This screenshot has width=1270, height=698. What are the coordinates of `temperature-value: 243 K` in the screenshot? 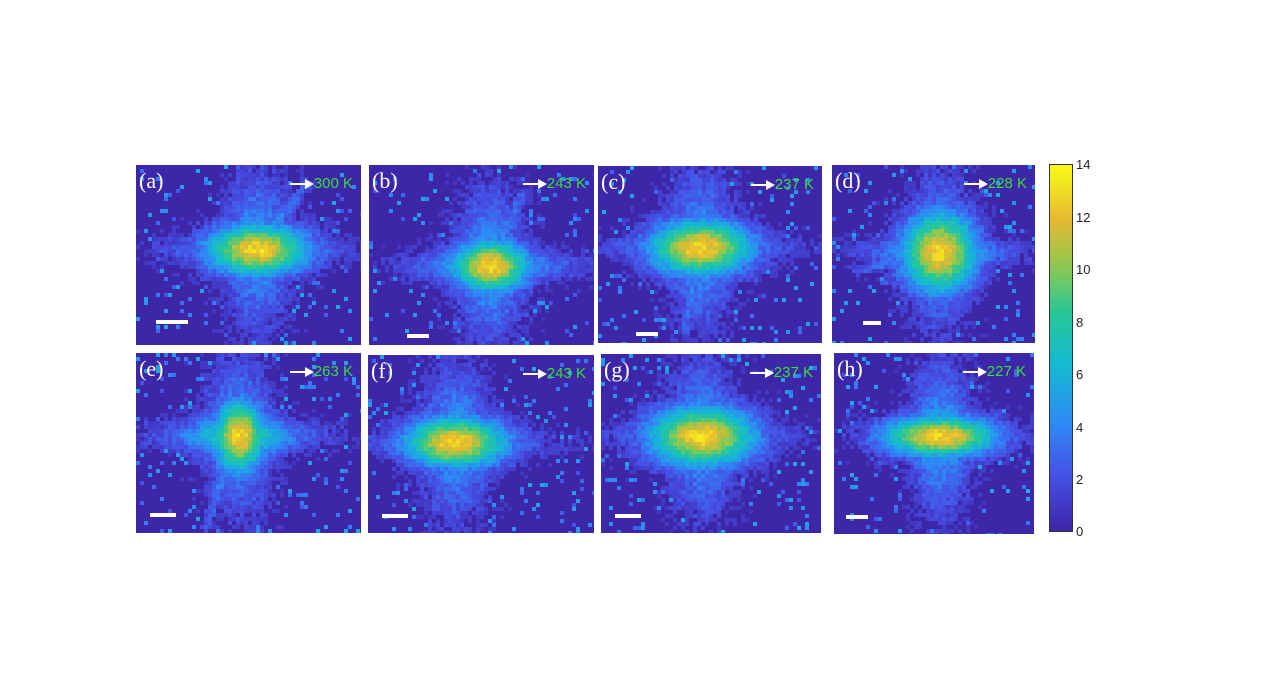 It's located at (566, 183).